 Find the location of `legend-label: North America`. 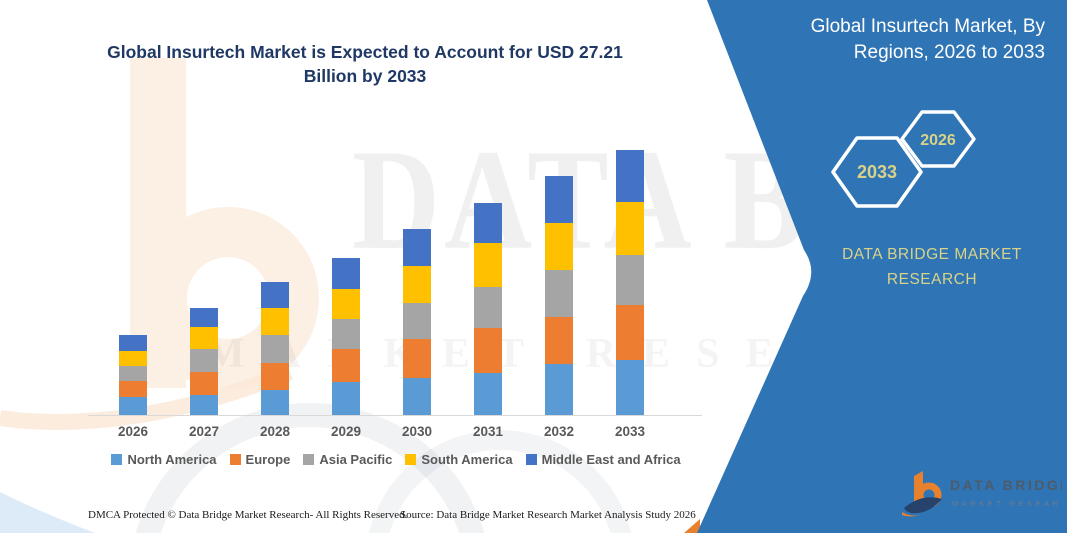

legend-label: North America is located at coordinates (172, 459).